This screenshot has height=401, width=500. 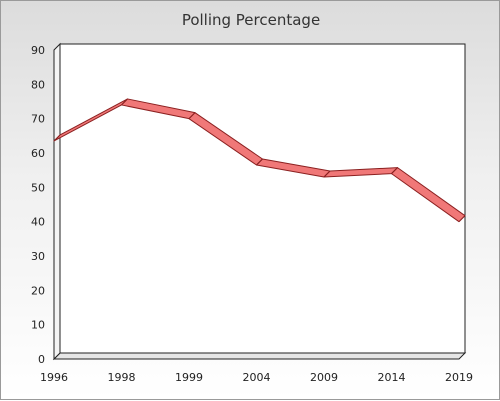 What do you see at coordinates (392, 377) in the screenshot?
I see `x-tick-label: 2014` at bounding box center [392, 377].